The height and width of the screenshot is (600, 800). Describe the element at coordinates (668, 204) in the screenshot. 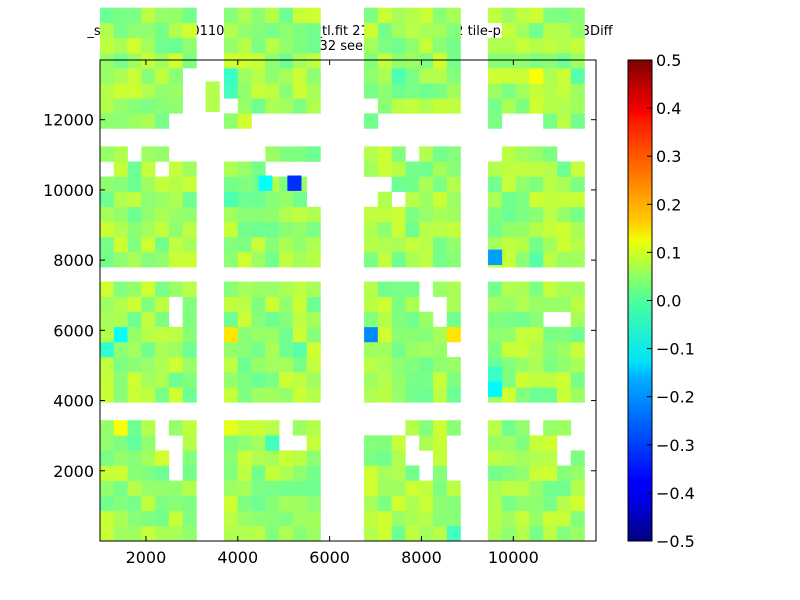

I see `colorbar-tick-label: 0.2` at that location.